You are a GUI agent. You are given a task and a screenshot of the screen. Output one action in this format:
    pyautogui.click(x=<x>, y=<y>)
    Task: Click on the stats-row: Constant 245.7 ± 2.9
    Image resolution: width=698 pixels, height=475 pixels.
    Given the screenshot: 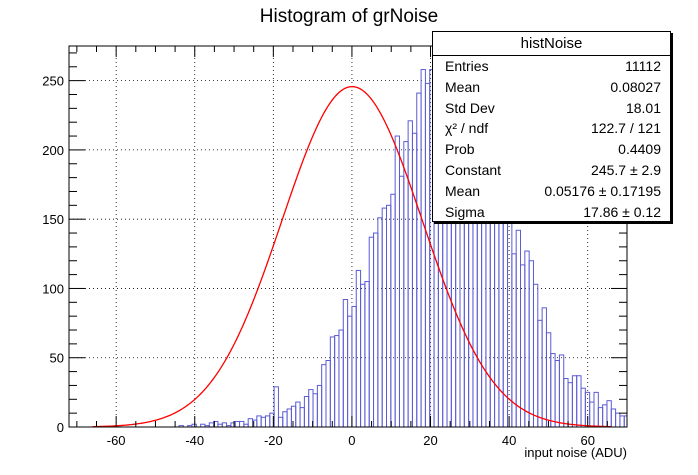 What is the action you would take?
    pyautogui.click(x=551, y=170)
    